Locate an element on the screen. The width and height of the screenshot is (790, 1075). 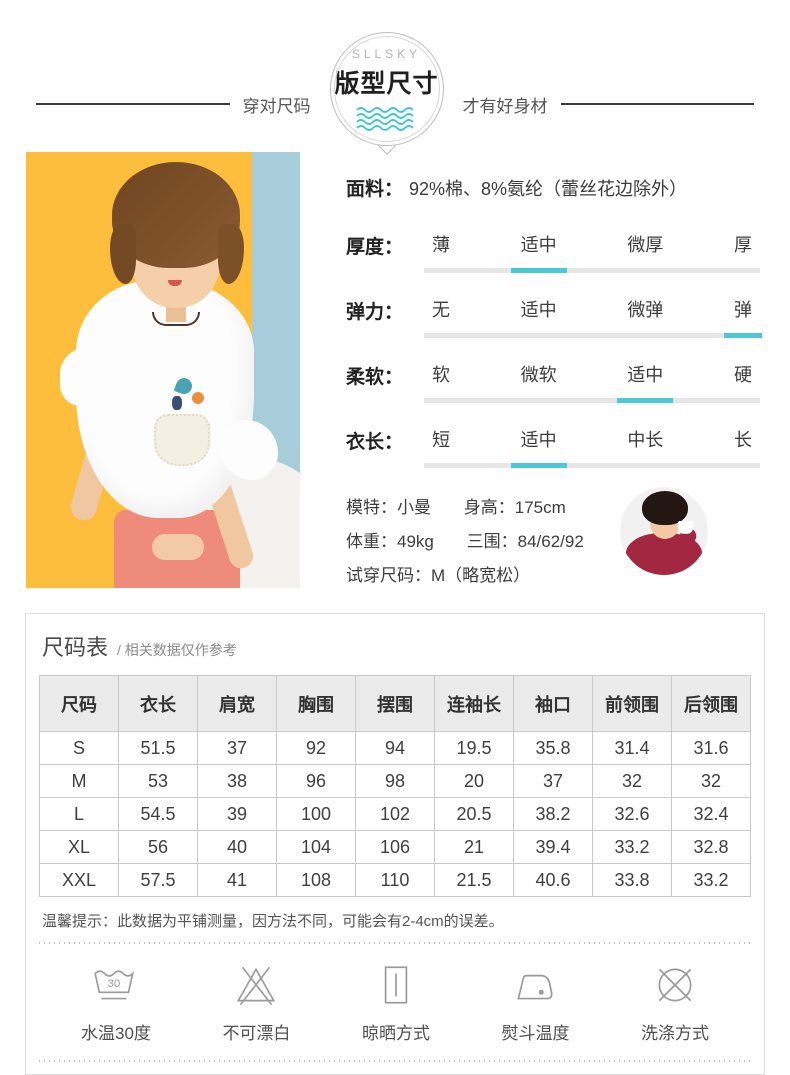
size-table-cell: 38 is located at coordinates (237, 781).